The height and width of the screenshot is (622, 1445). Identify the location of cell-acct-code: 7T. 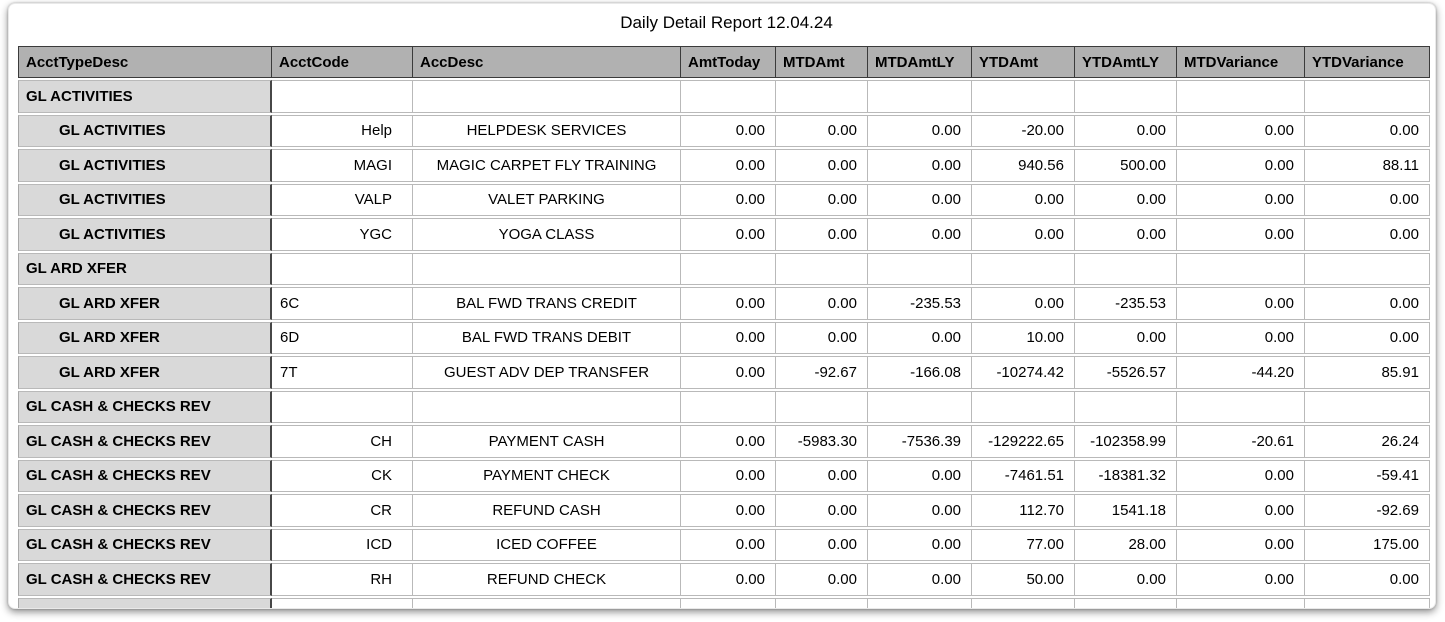
(342, 372).